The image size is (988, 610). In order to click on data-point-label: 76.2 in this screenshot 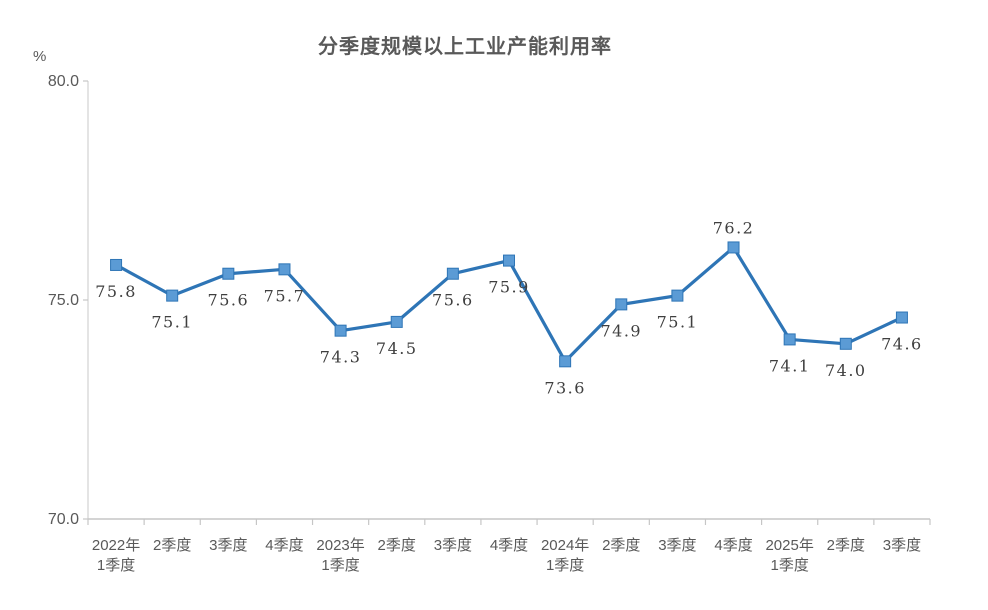, I will do `click(734, 227)`.